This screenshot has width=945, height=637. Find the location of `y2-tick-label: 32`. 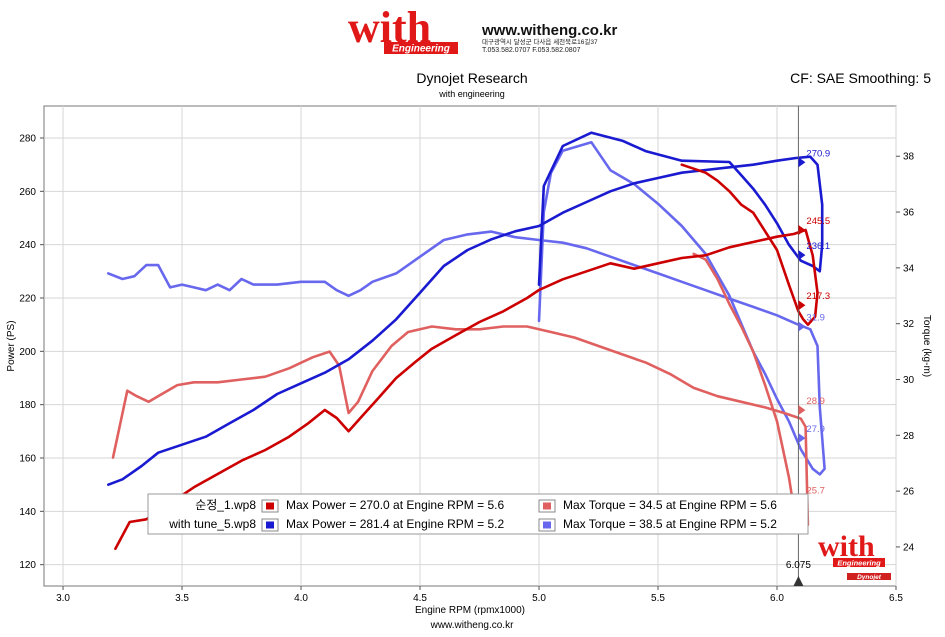

y2-tick-label: 32 is located at coordinates (909, 324).